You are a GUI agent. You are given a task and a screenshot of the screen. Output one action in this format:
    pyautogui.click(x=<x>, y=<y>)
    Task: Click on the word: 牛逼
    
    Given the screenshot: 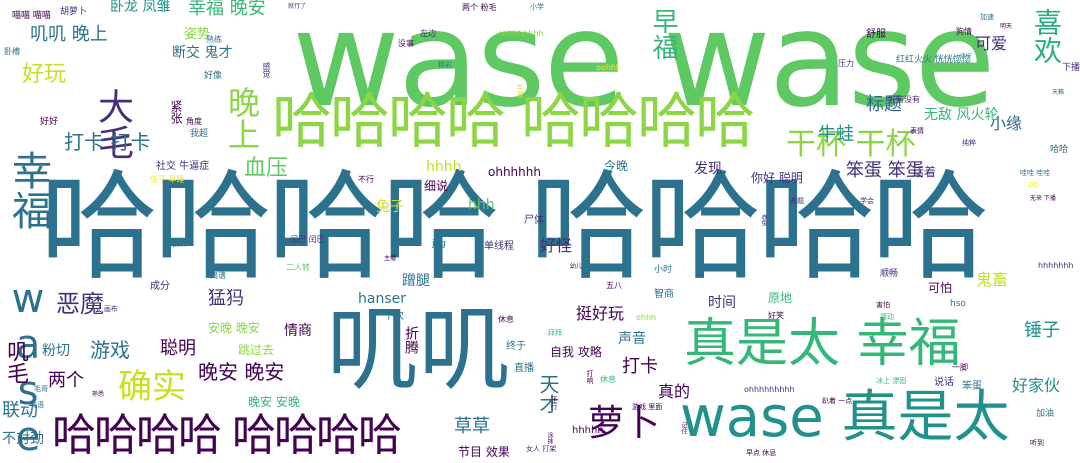 What is the action you would take?
    pyautogui.click(x=520, y=91)
    